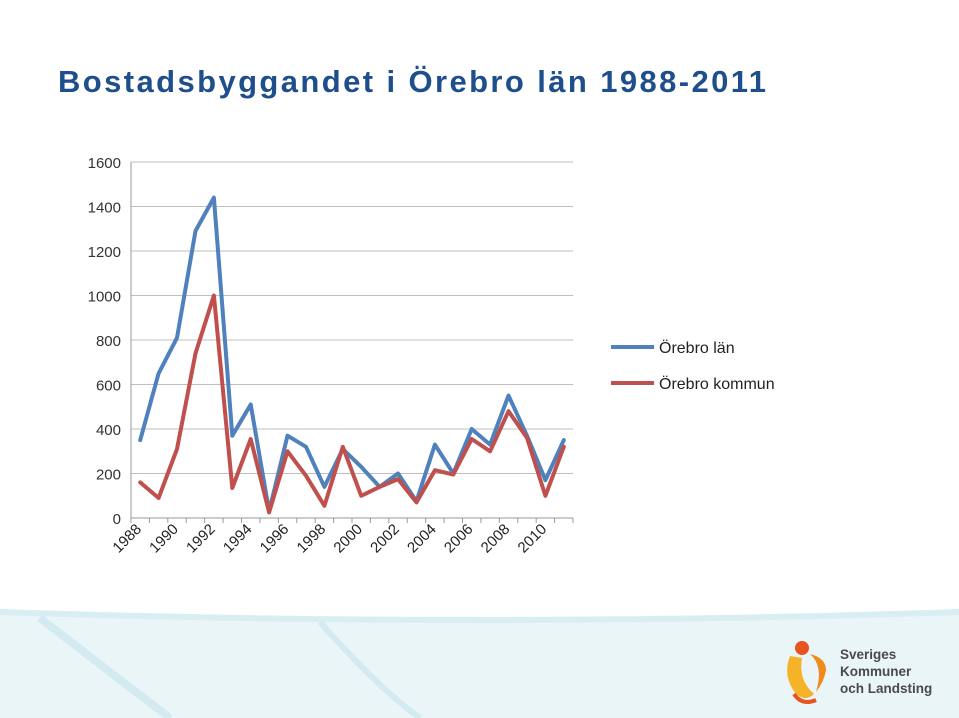  What do you see at coordinates (312, 539) in the screenshot?
I see `x-tick-label: 1998` at bounding box center [312, 539].